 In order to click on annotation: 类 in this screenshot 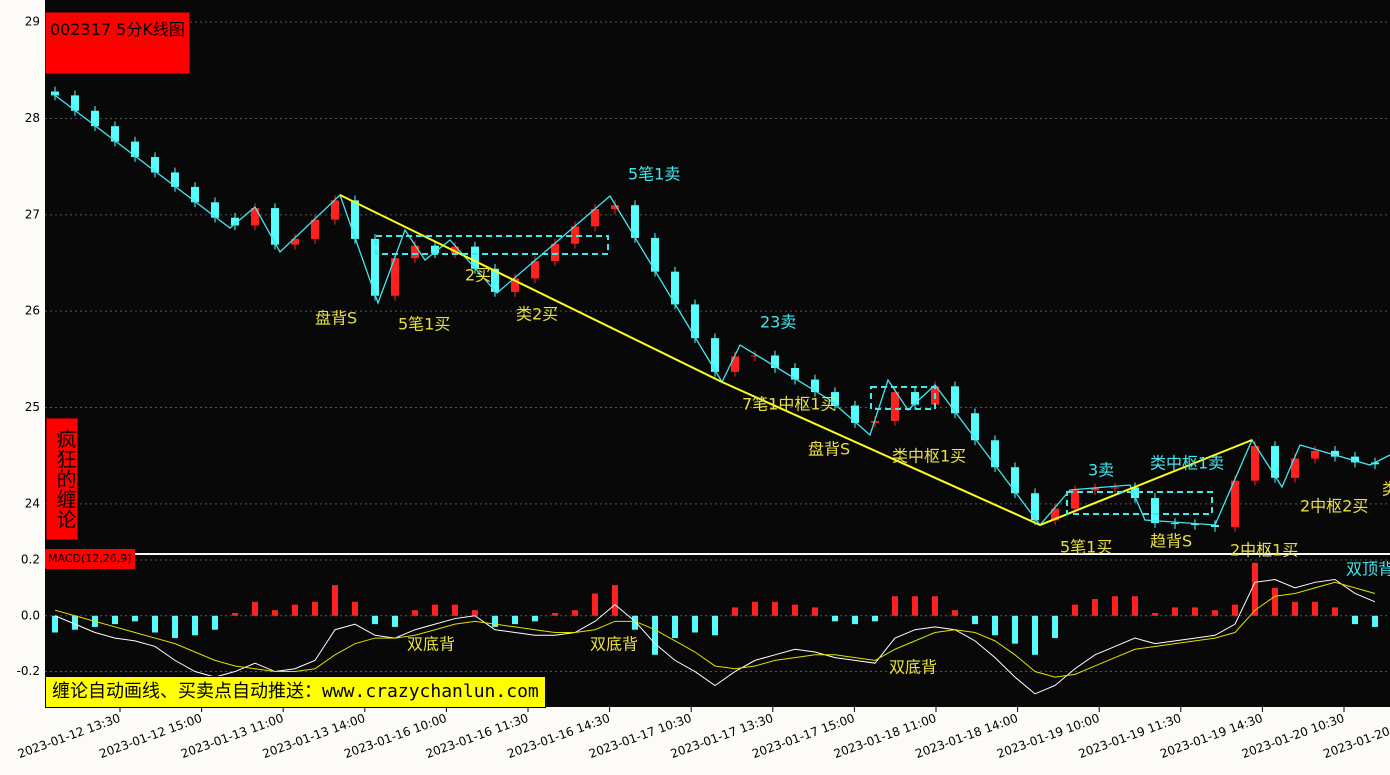, I will do `click(1386, 489)`.